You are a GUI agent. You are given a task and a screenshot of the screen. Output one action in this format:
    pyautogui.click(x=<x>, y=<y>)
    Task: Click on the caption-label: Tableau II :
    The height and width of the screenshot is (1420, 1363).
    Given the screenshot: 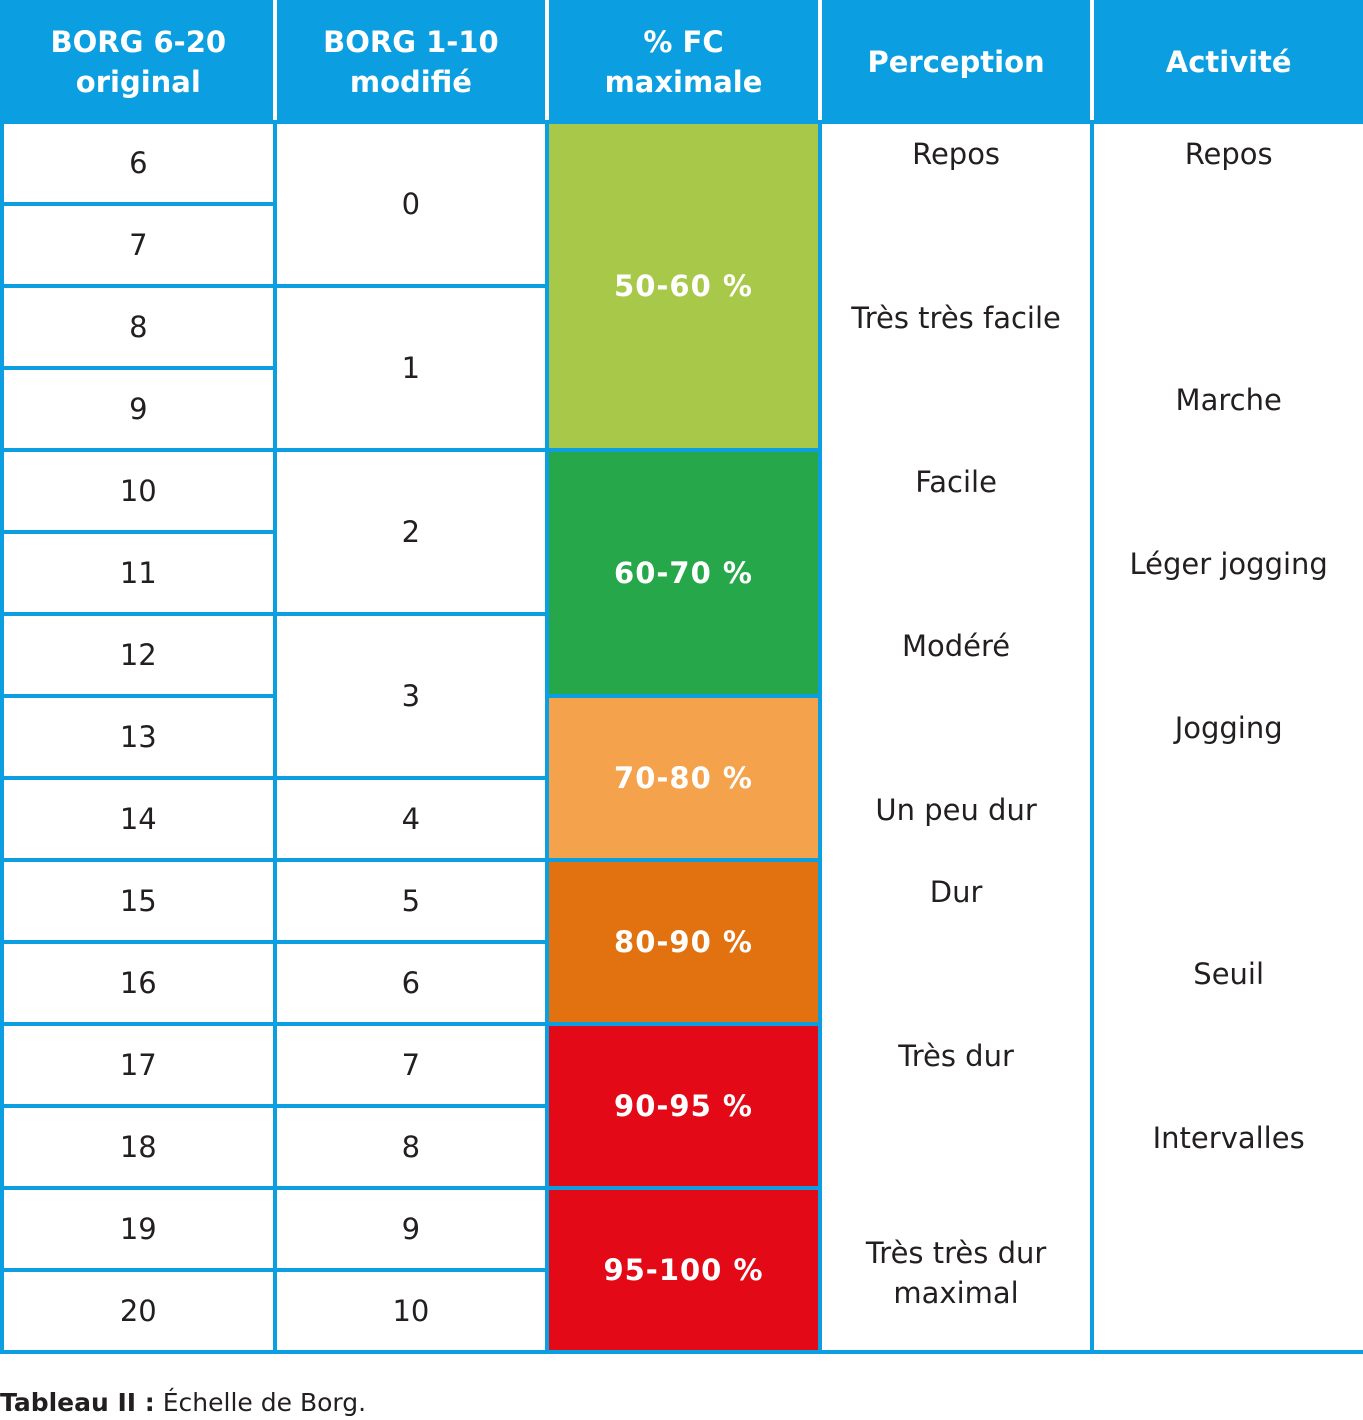 What is the action you would take?
    pyautogui.click(x=77, y=1402)
    